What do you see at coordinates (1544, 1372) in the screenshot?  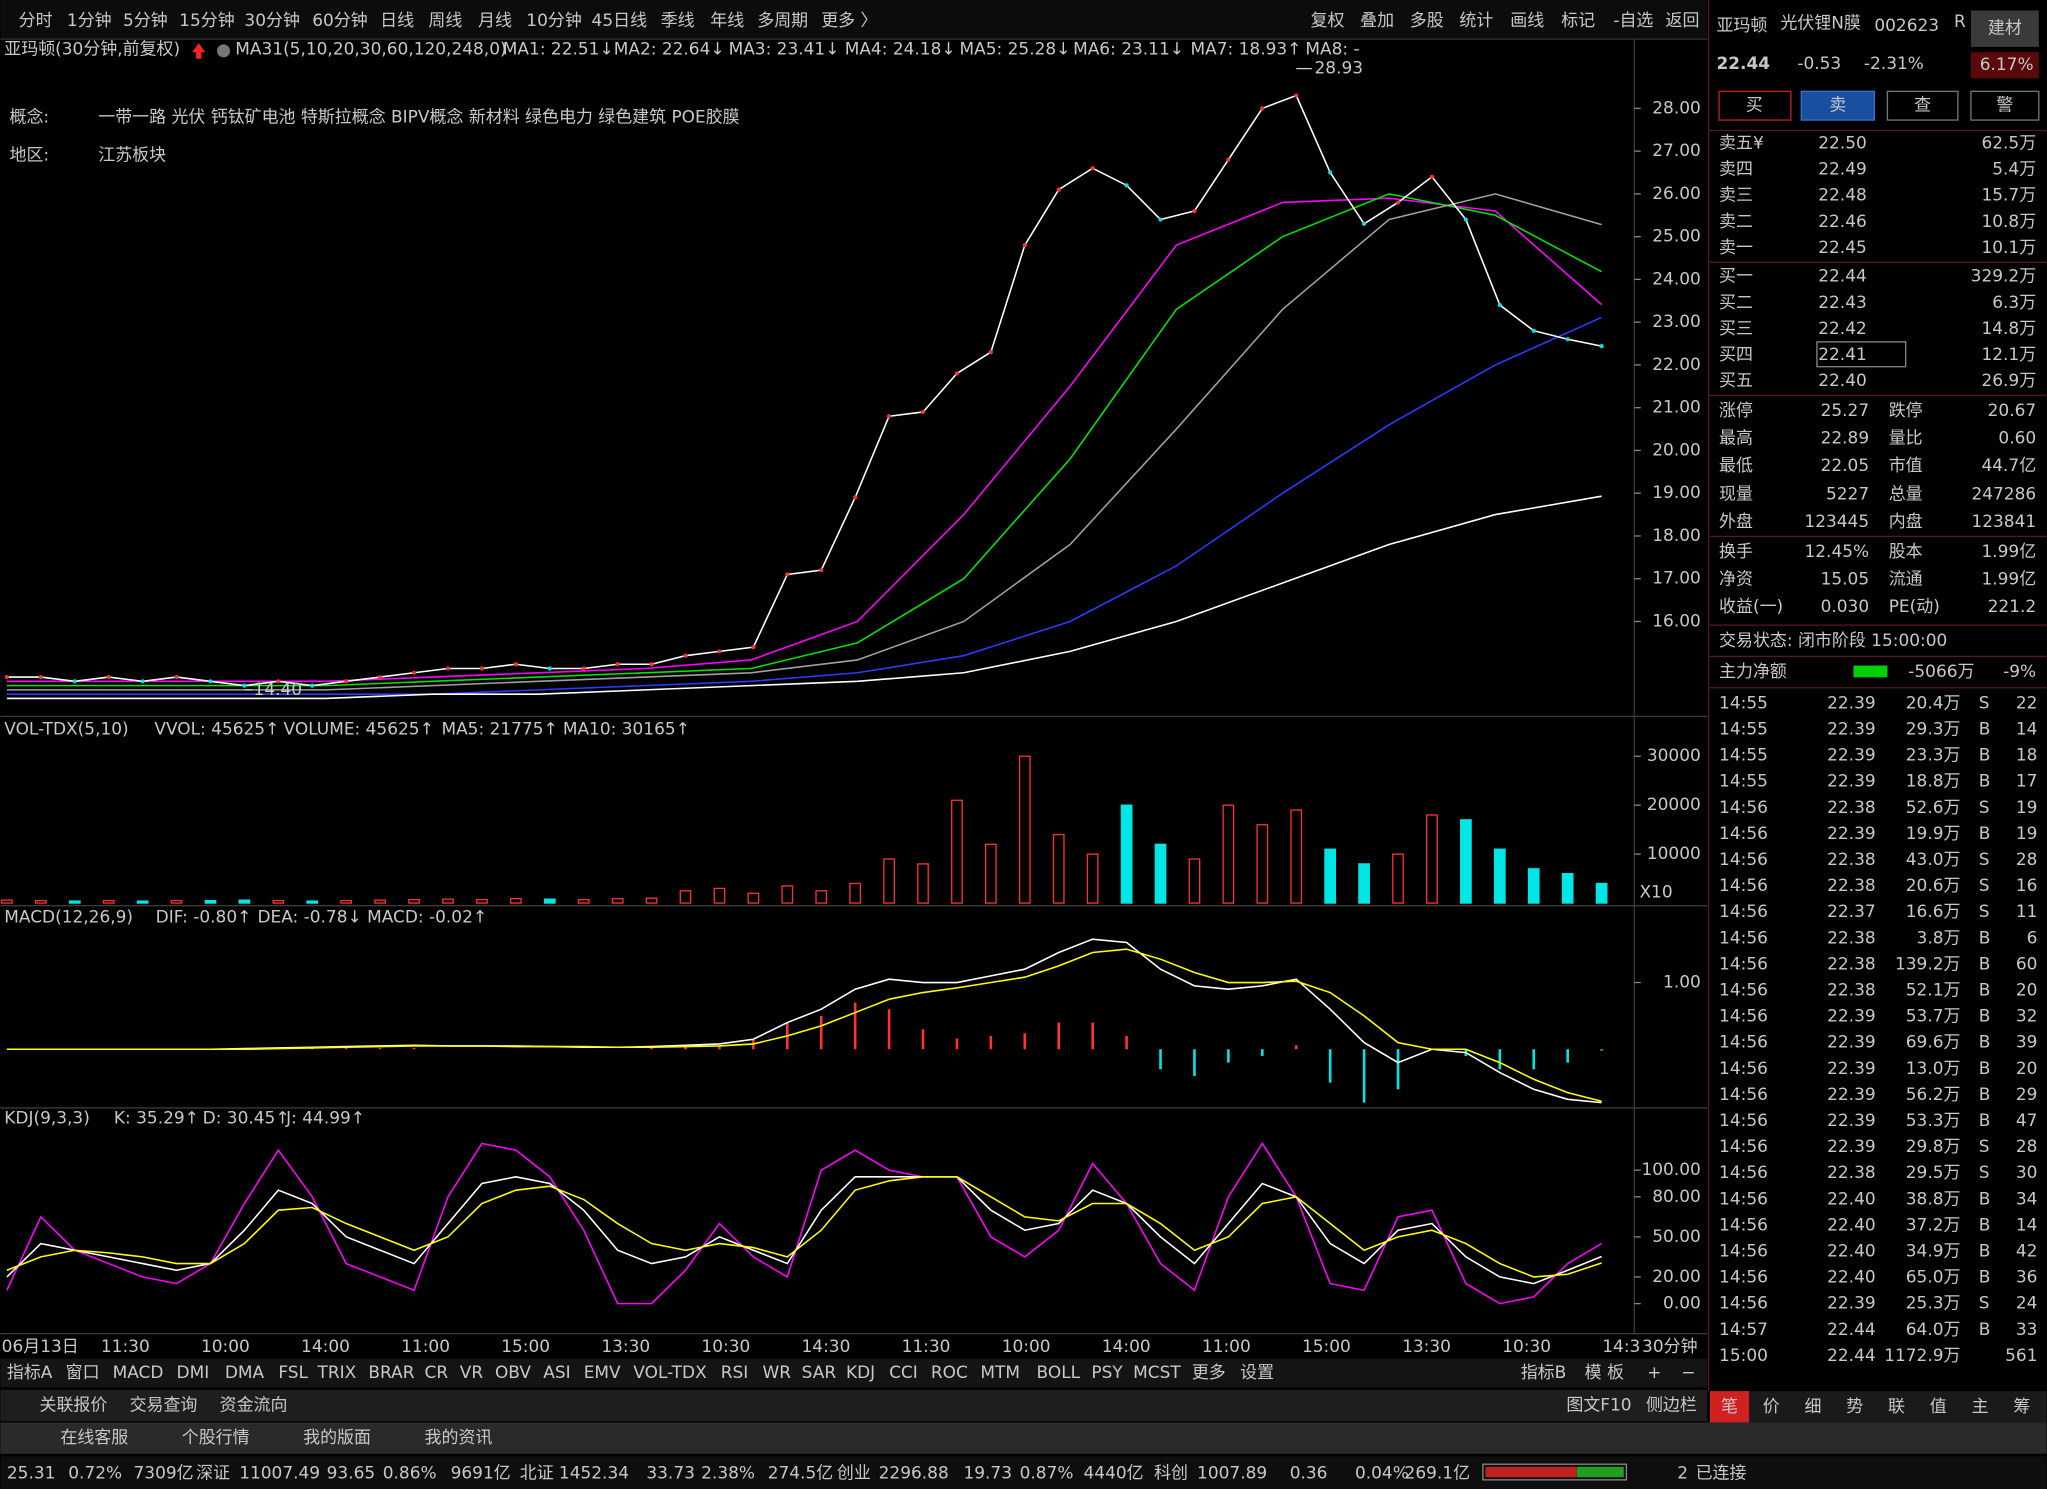 I see `indicator-tab: 指标B` at bounding box center [1544, 1372].